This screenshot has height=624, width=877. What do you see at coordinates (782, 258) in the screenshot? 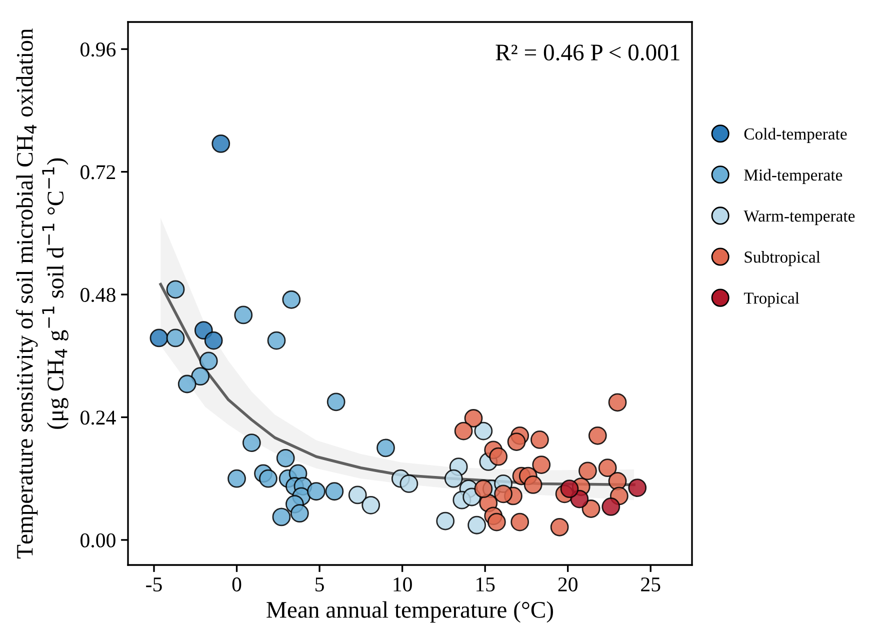
I see `legend-label: Subtropical` at bounding box center [782, 258].